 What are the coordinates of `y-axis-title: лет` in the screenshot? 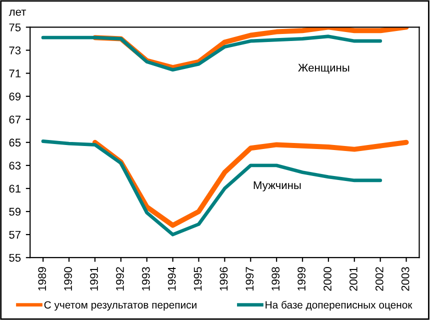 It's located at (17, 13).